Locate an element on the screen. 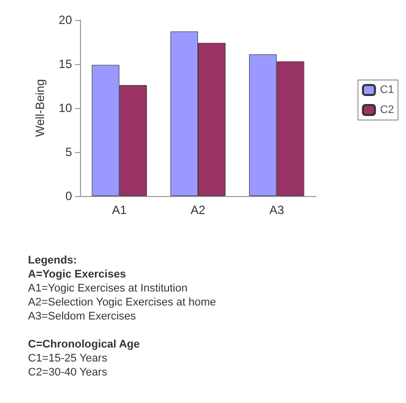 This screenshot has width=406, height=403. y-axis-title: Well-Being is located at coordinates (40, 108).